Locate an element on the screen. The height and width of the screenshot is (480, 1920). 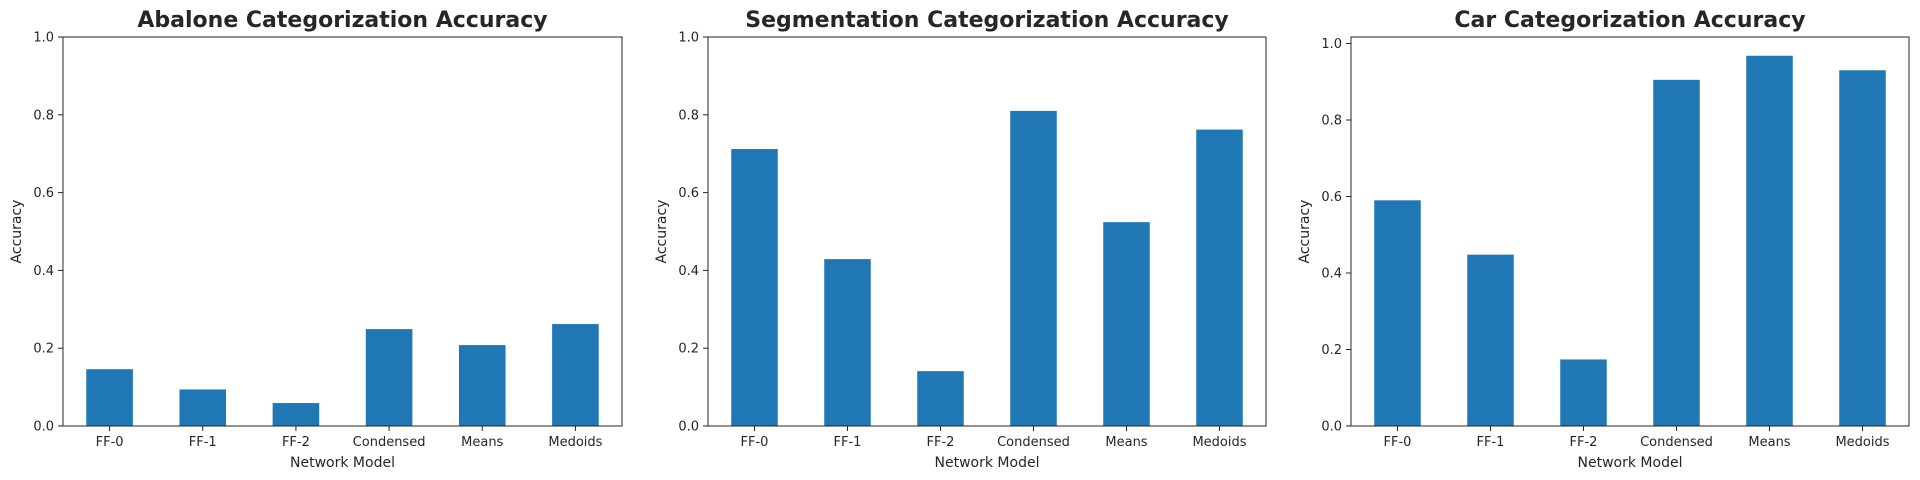
chart-title: Abalone Categorization Accuracy is located at coordinates (342, 20).